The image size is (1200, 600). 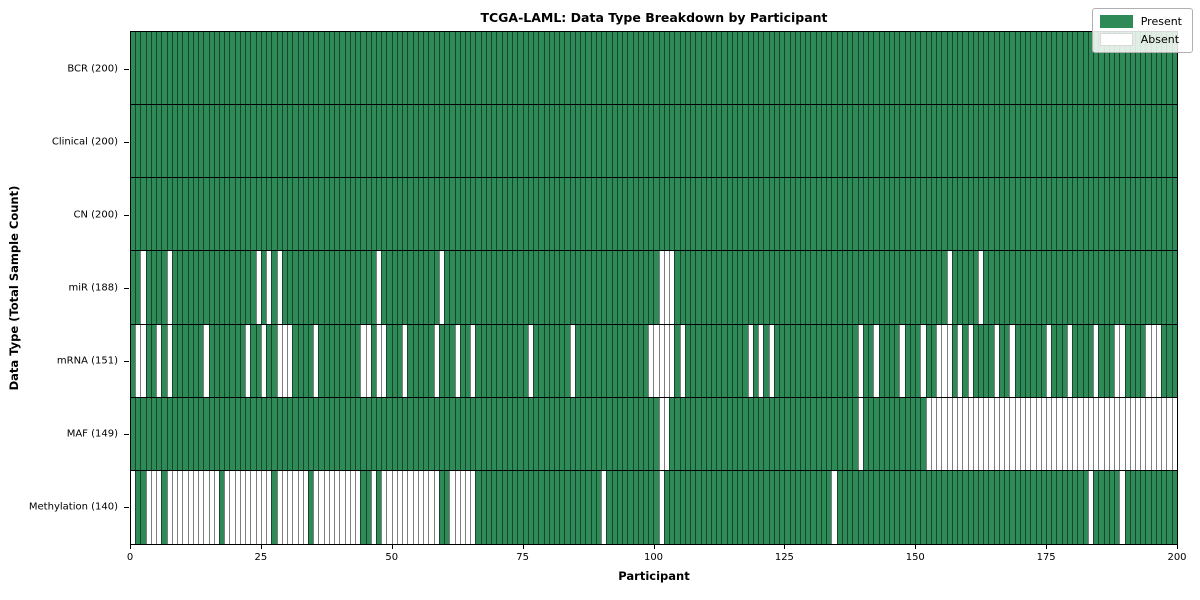 I want to click on legend: Present Absent, so click(x=1142, y=30).